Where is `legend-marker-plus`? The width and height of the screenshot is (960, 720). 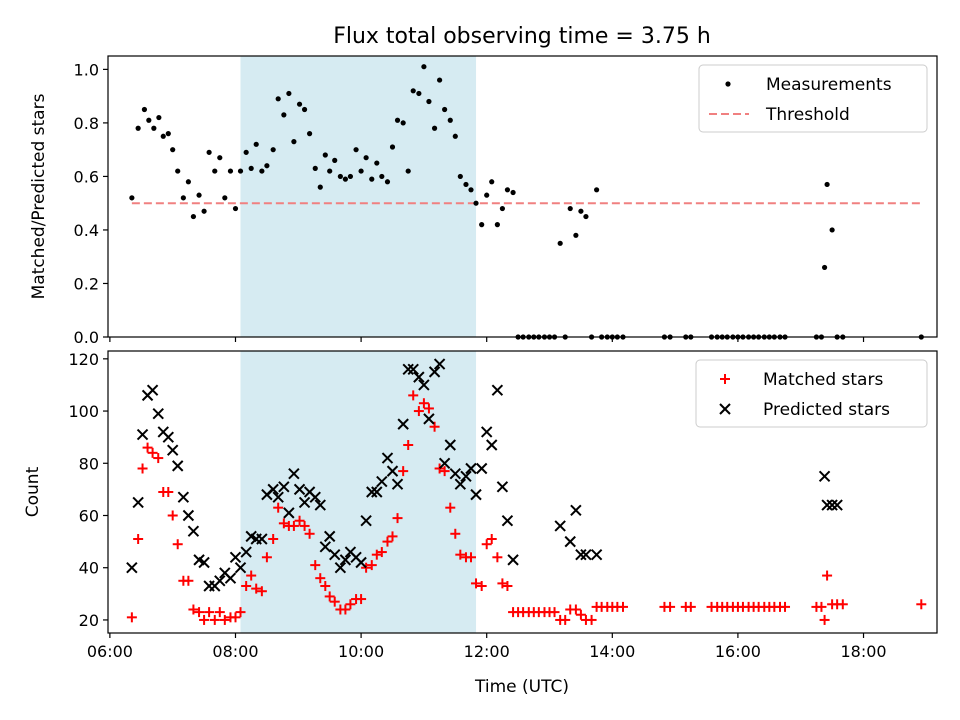
legend-marker-plus is located at coordinates (725, 379).